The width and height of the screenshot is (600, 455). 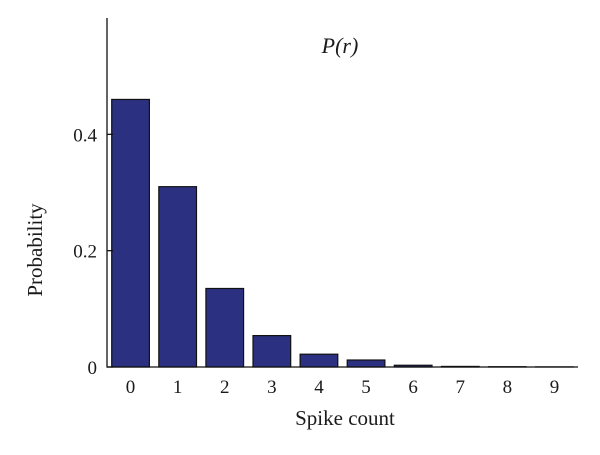 What do you see at coordinates (35, 250) in the screenshot?
I see `y-axis-label: Probability` at bounding box center [35, 250].